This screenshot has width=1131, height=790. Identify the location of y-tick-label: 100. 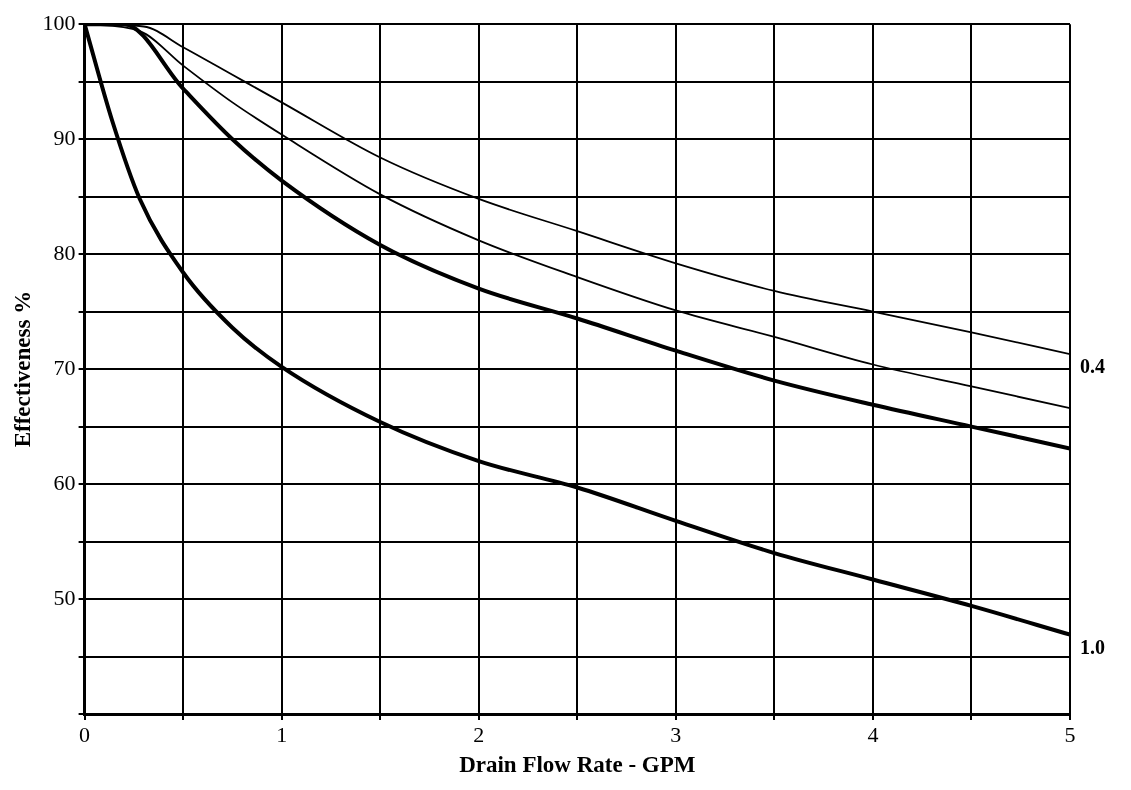
(59, 22).